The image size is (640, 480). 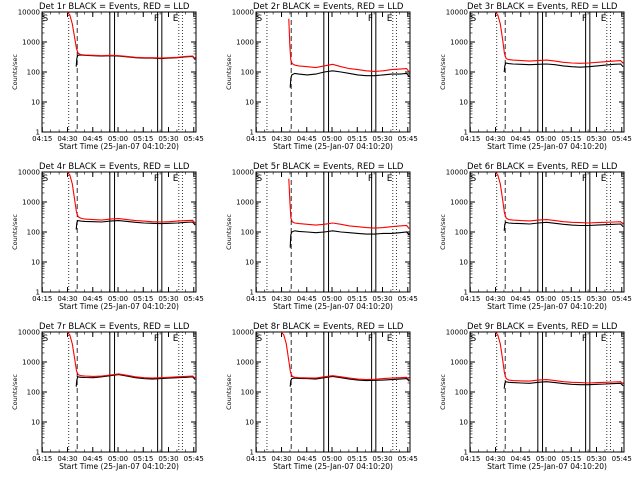 I want to click on chart-title: Det 9r BLACK = Events, RED = LLD, so click(x=542, y=327).